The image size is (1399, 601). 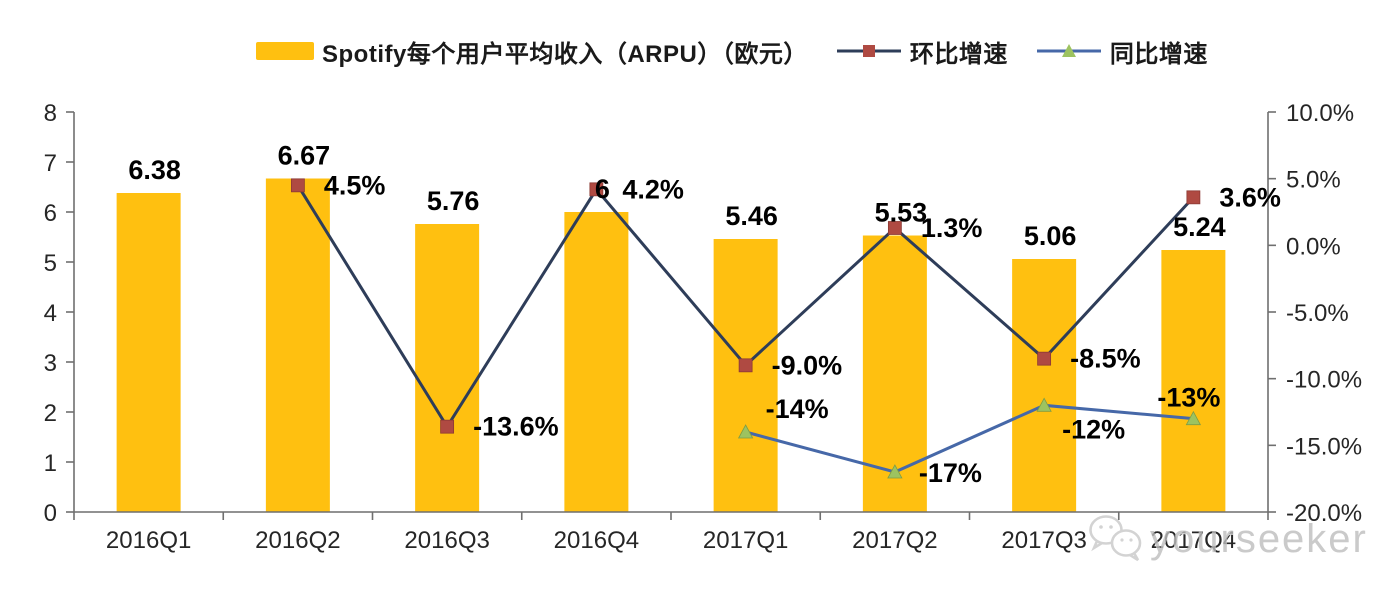 I want to click on yoy-growth-line, so click(x=969, y=438).